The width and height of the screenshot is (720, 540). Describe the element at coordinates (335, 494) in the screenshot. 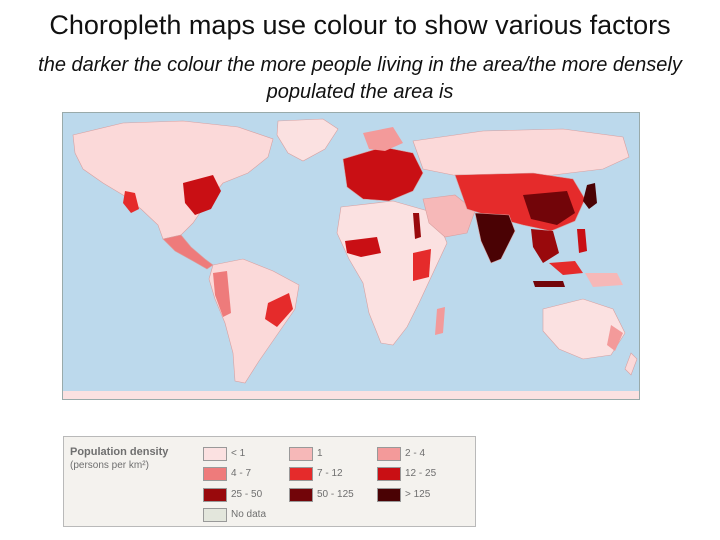

I see `legend-label: 50 - 125` at that location.